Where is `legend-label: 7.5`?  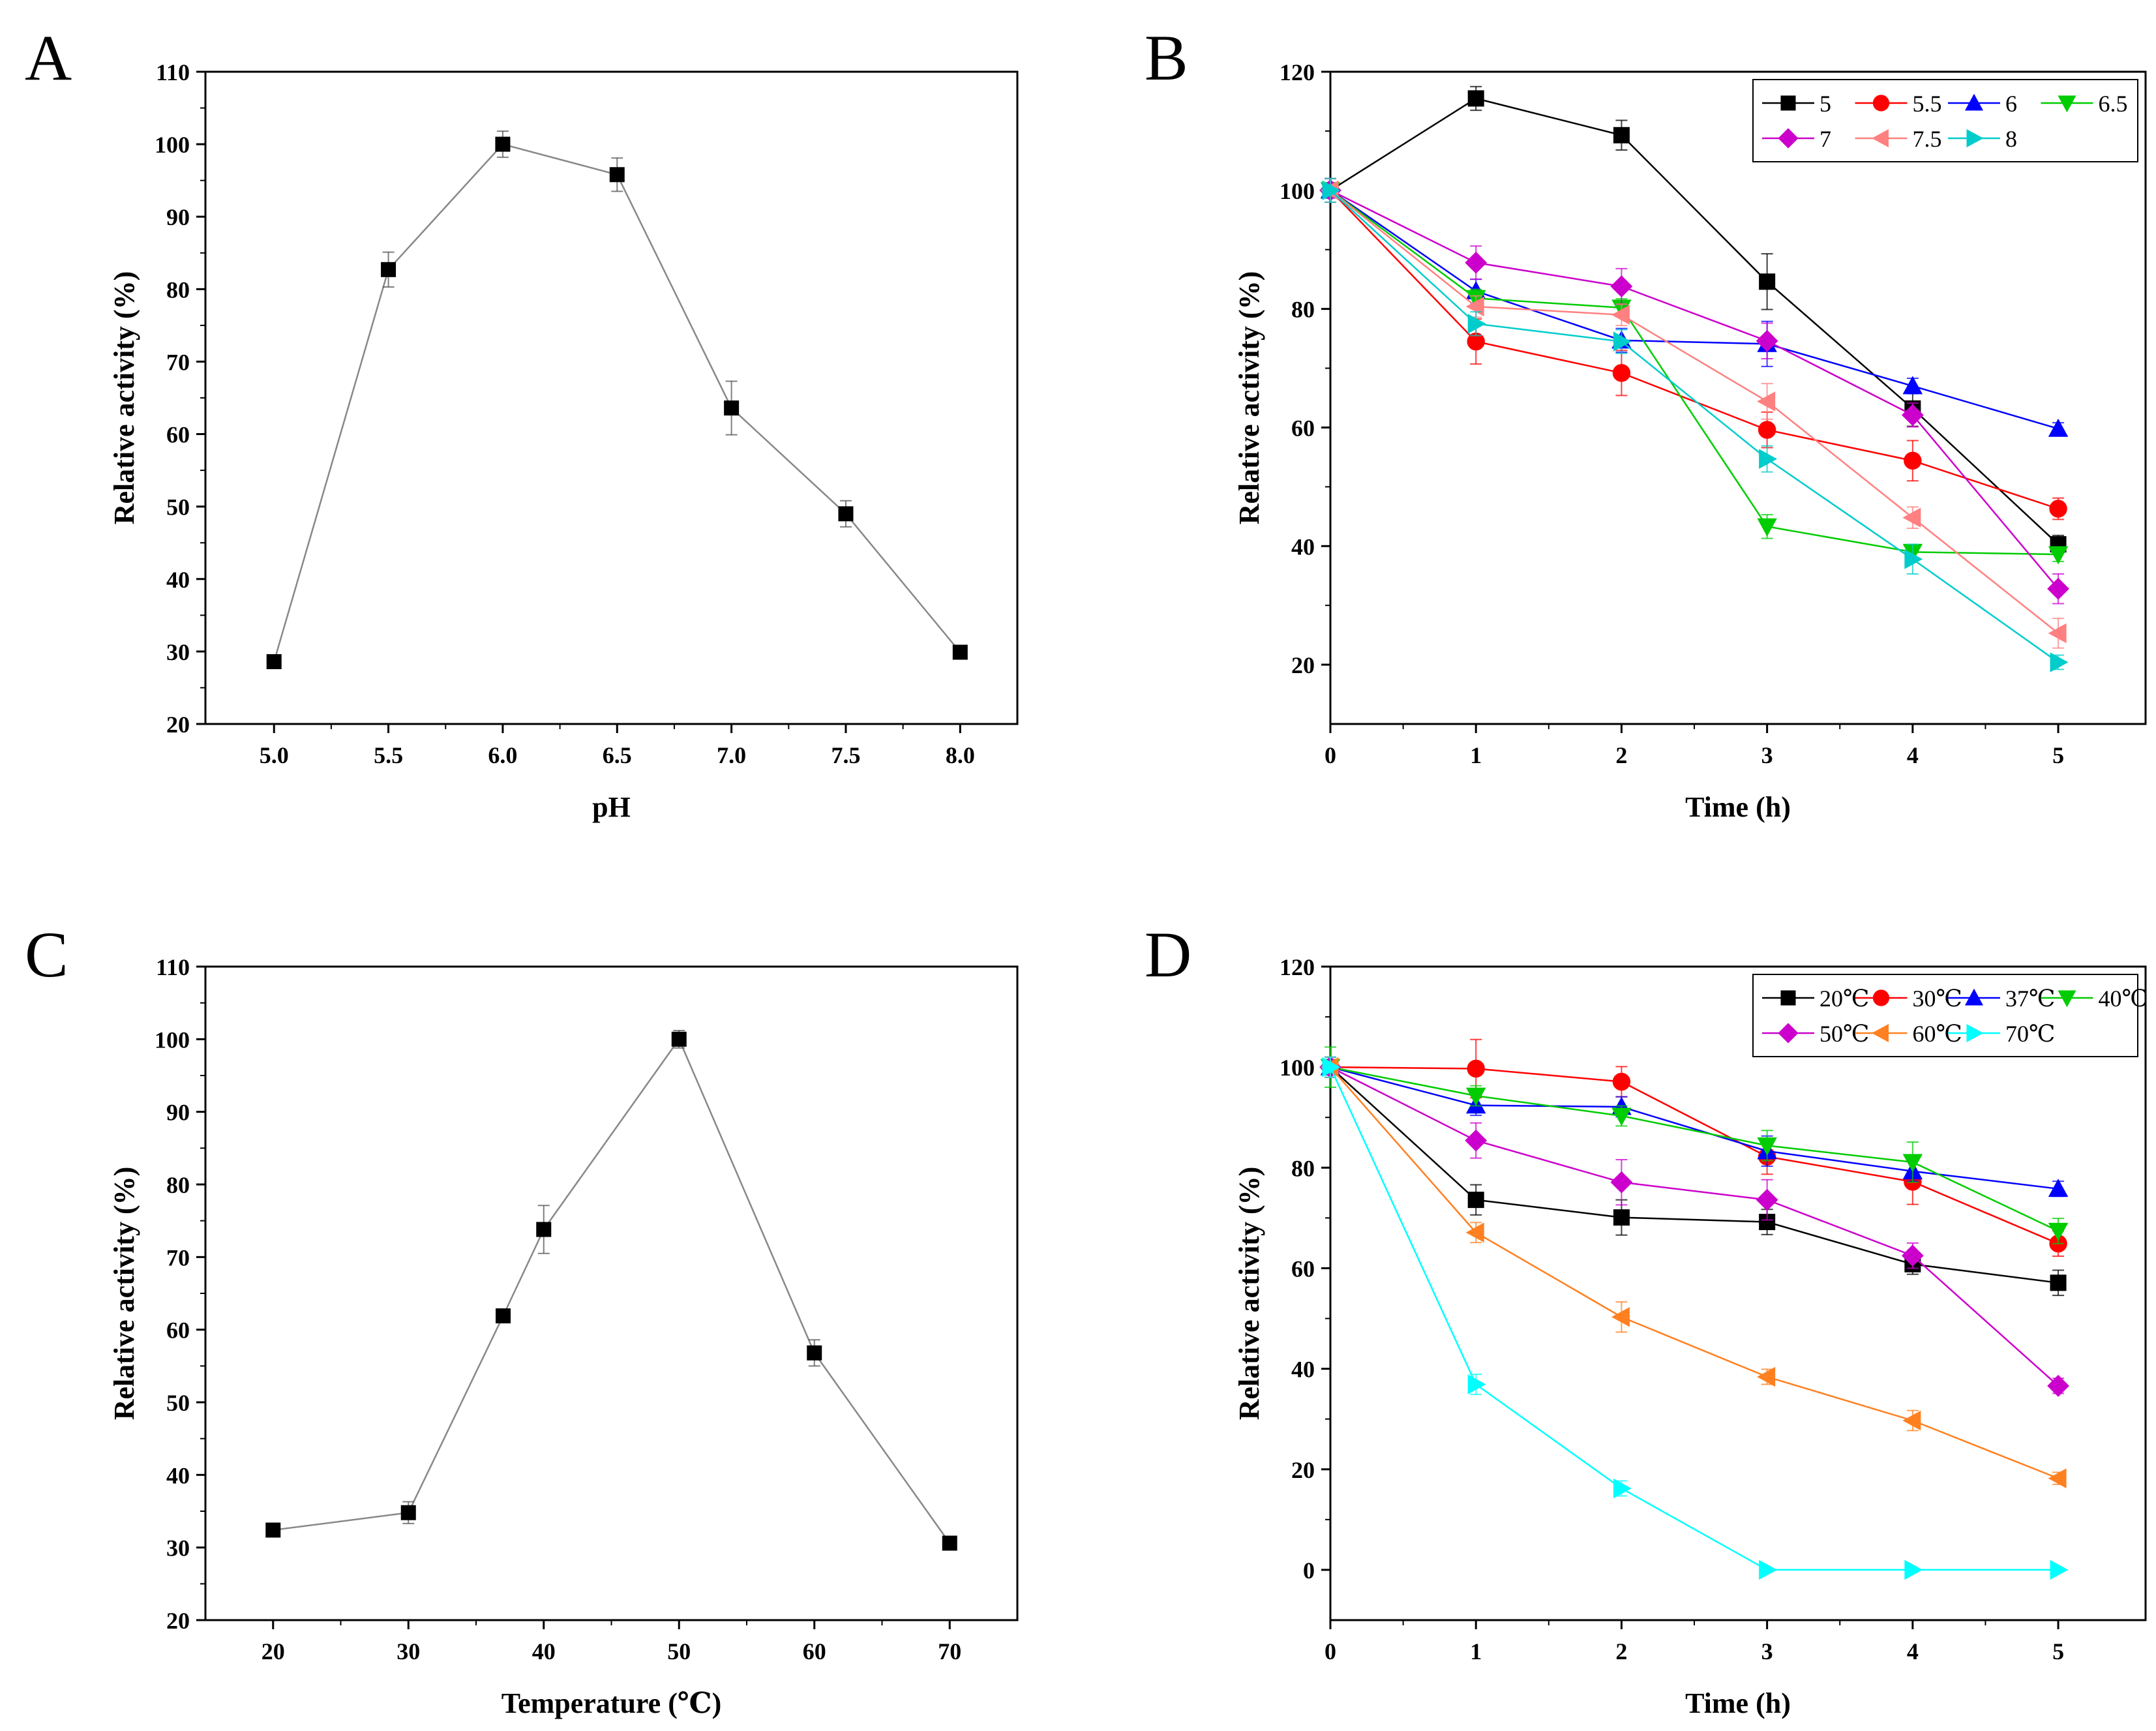 legend-label: 7.5 is located at coordinates (1927, 139).